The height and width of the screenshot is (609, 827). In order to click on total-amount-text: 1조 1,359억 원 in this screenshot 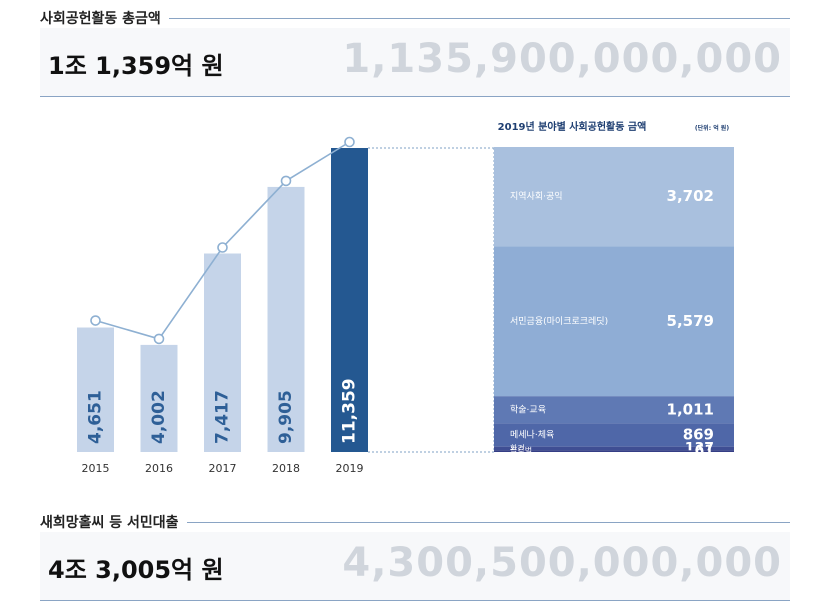, I will do `click(136, 66)`.